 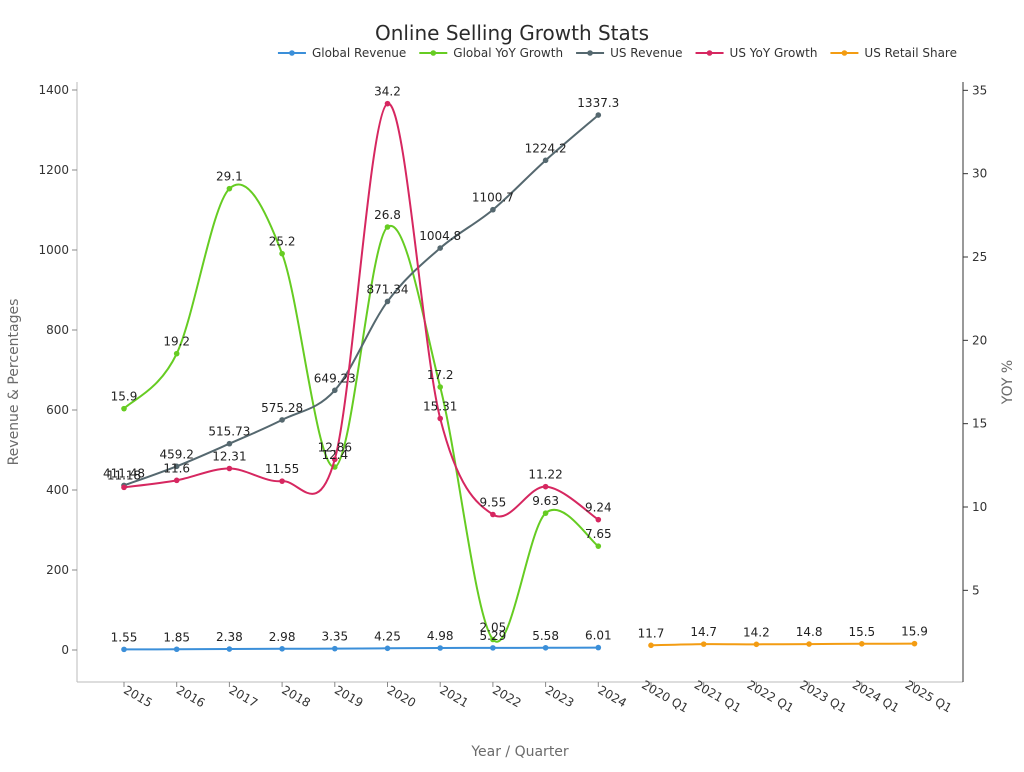 What do you see at coordinates (440, 236) in the screenshot?
I see `data-label-us-revenue: 1004.8` at bounding box center [440, 236].